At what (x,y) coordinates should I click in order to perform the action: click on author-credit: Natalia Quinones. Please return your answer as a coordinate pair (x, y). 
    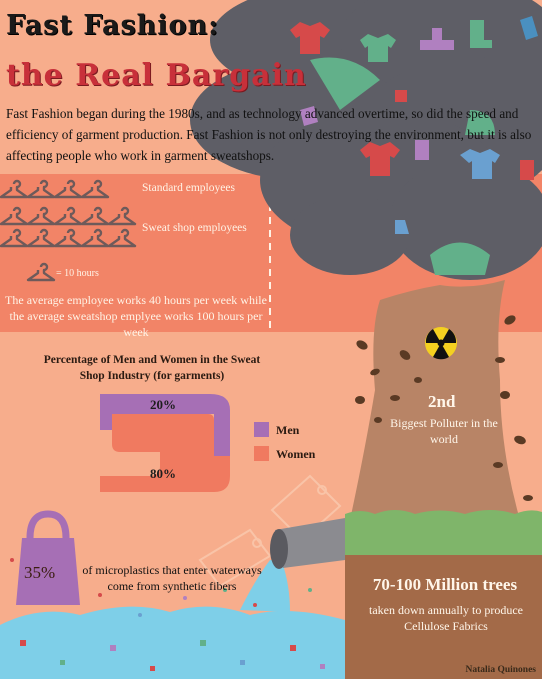
    Looking at the image, I should click on (500, 670).